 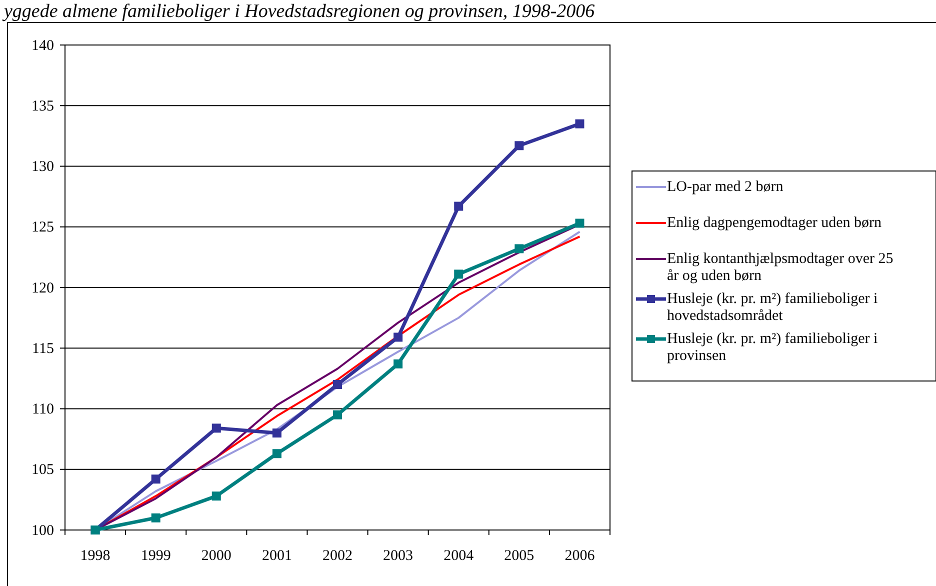 I want to click on y-tick-label: 120, so click(x=43, y=288).